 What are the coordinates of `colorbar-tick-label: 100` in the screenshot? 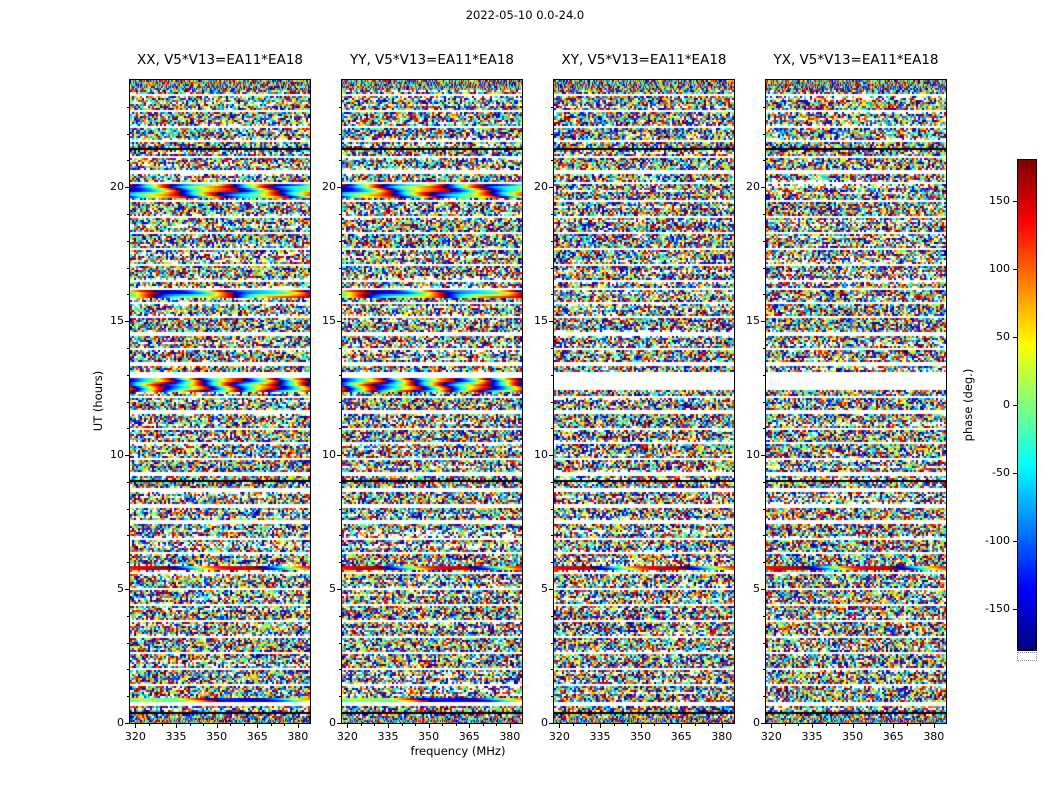 It's located at (999, 268).